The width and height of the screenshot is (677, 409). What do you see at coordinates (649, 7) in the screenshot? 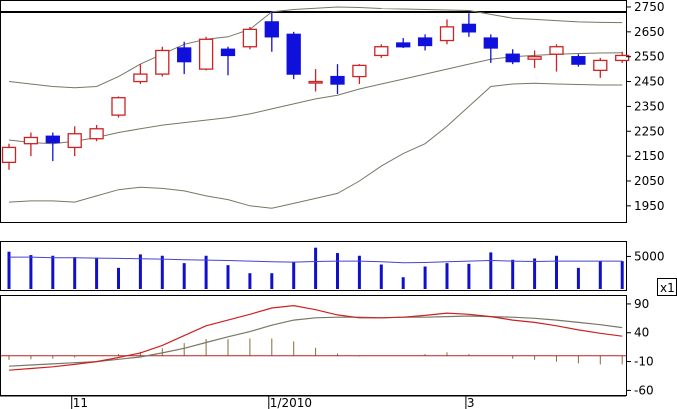
I see `price-tick-label: 2750` at bounding box center [649, 7].